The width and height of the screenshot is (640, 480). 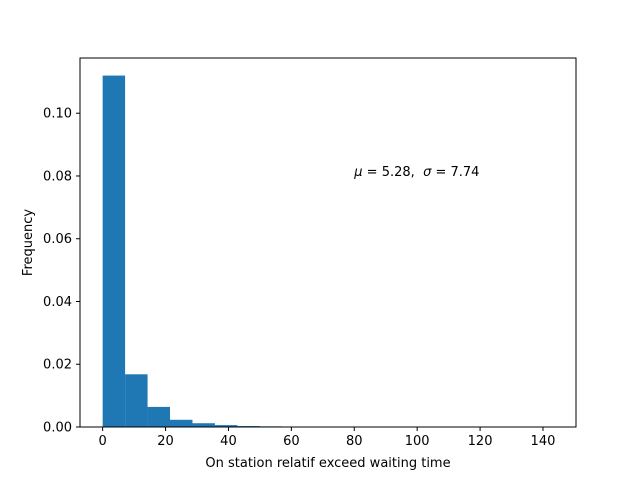 I want to click on x-axis-ticks: 0 20 40 60 80 100 120 140, so click(x=327, y=438).